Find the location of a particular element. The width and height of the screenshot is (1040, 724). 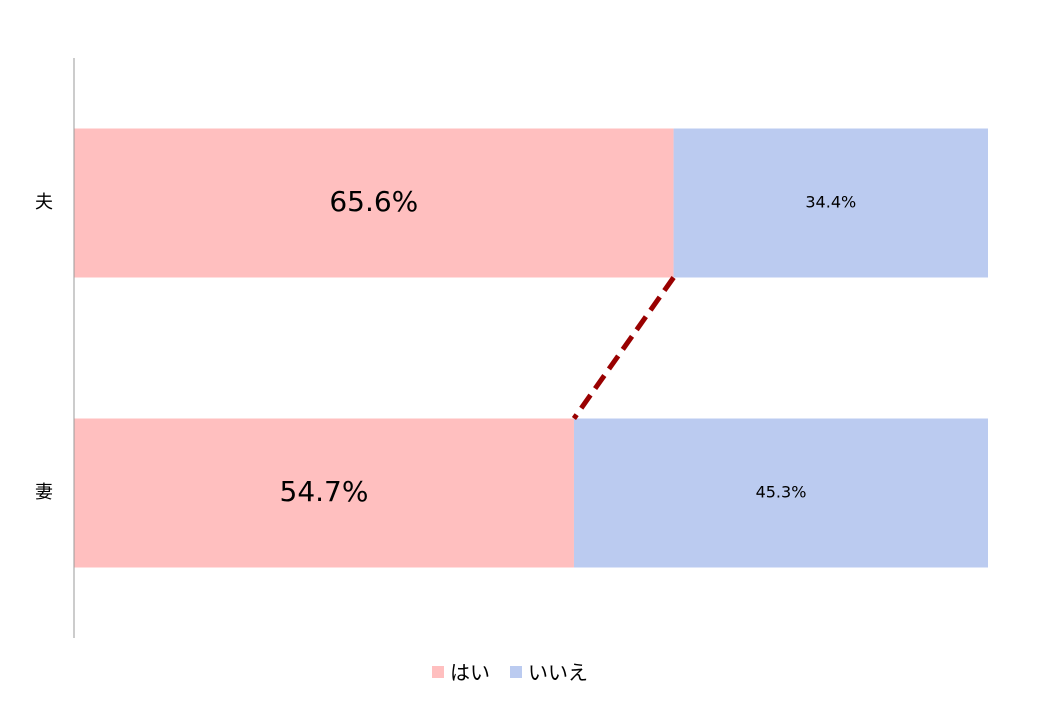

y-tick-label: 妻 is located at coordinates (44, 492).